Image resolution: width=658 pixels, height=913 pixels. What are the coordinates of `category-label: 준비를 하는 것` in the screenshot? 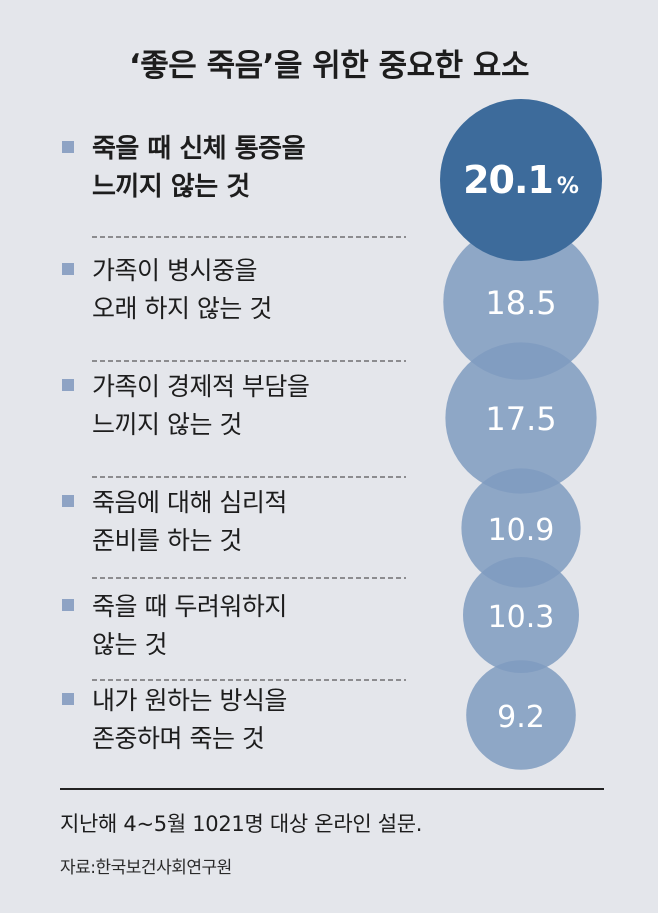 It's located at (167, 540).